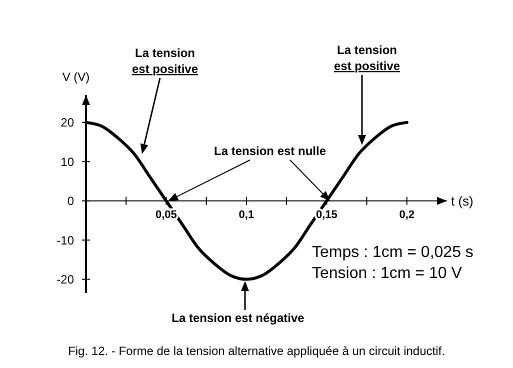 This screenshot has height=368, width=513. What do you see at coordinates (67, 161) in the screenshot?
I see `y-tick-label: 10` at bounding box center [67, 161].